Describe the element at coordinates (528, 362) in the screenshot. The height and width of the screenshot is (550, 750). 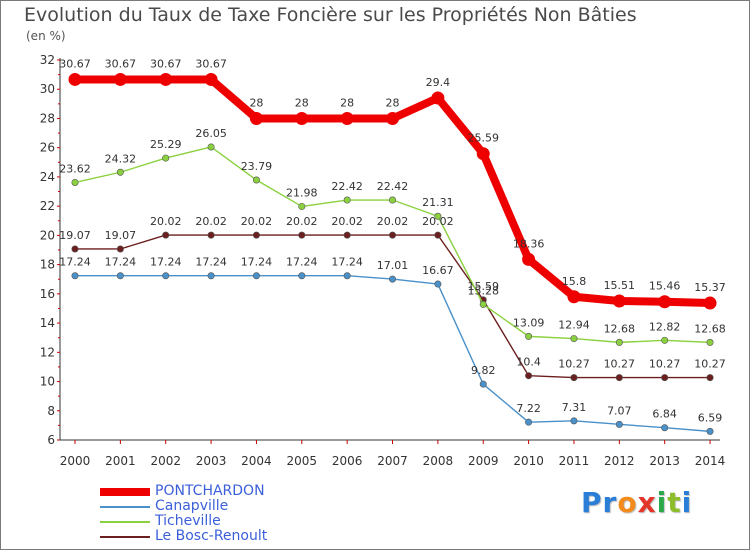
I see `data-label: 10.4` at that location.